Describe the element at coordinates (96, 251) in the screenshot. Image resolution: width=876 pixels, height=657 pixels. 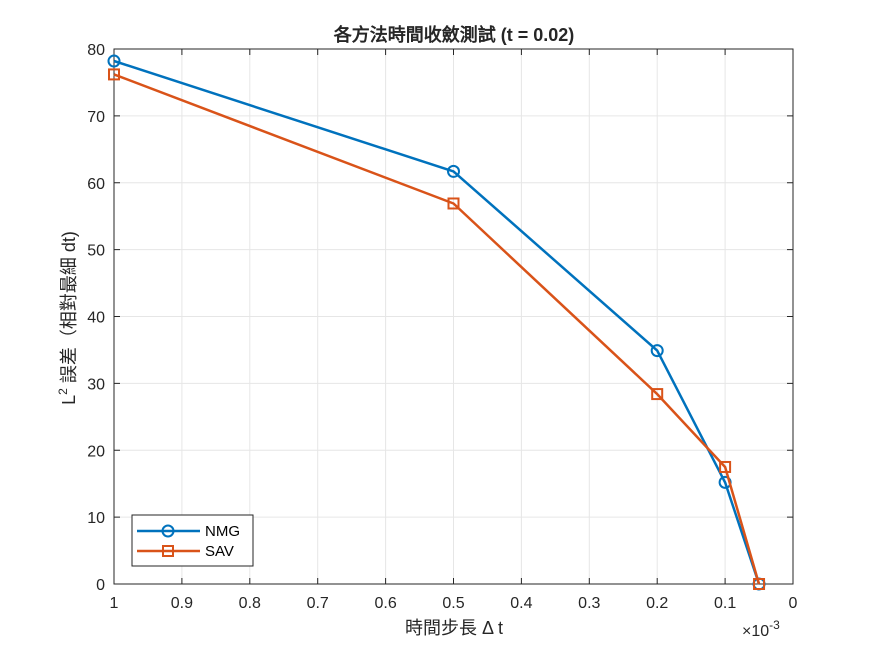
I see `y-tick-label: 50` at that location.